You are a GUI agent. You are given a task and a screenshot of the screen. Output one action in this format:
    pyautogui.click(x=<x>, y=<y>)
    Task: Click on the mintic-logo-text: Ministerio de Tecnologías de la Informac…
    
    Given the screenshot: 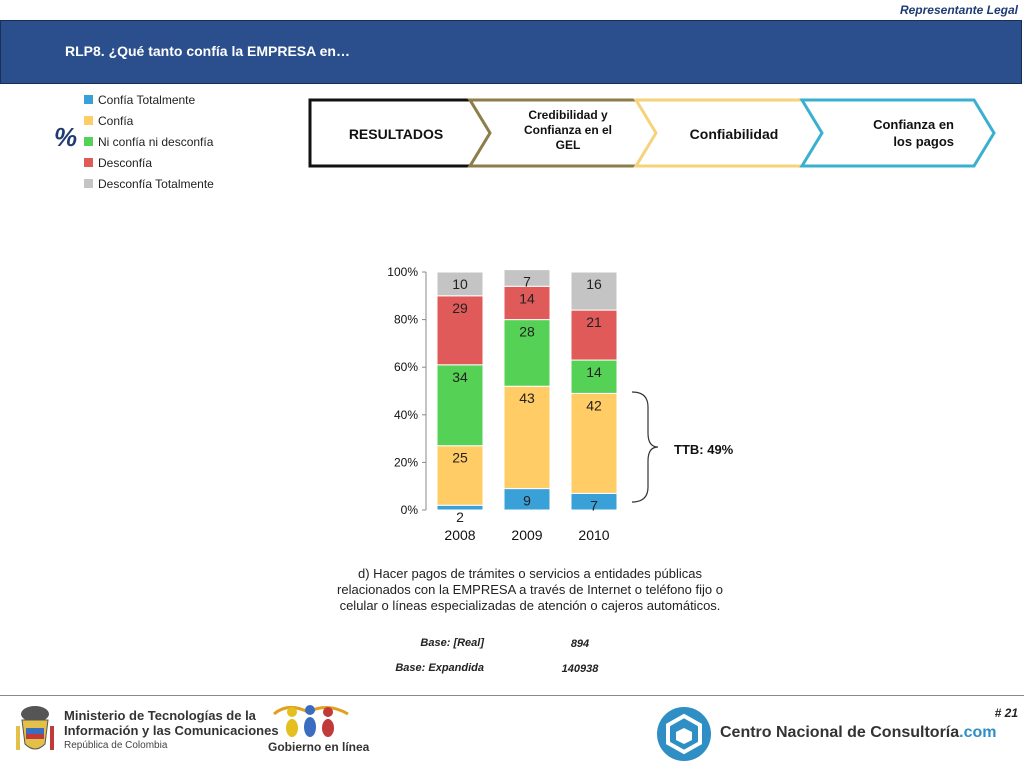 What is the action you would take?
    pyautogui.click(x=171, y=730)
    